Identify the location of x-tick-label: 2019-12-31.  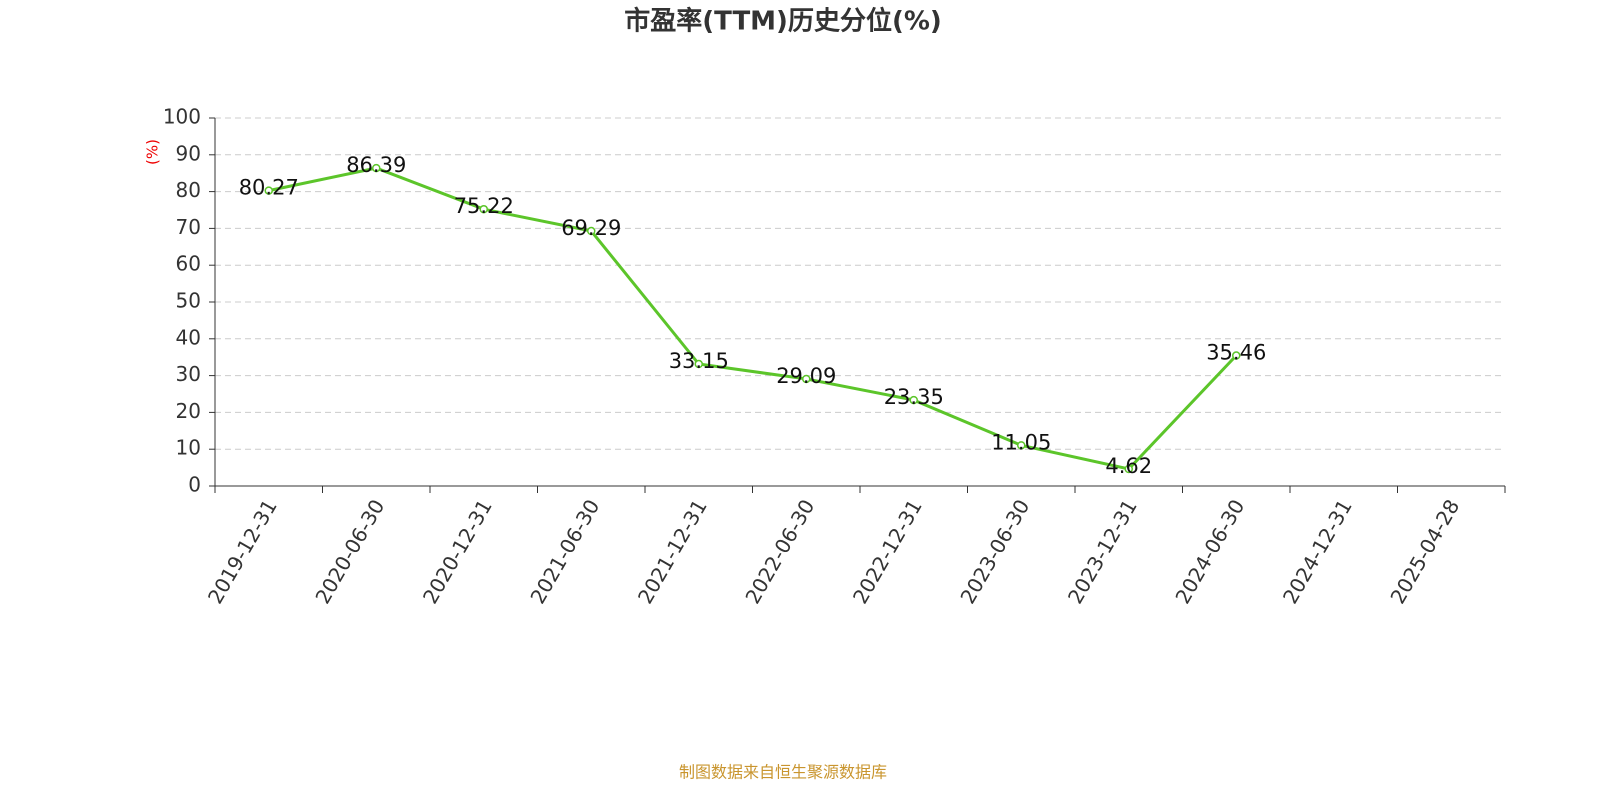
(242, 551).